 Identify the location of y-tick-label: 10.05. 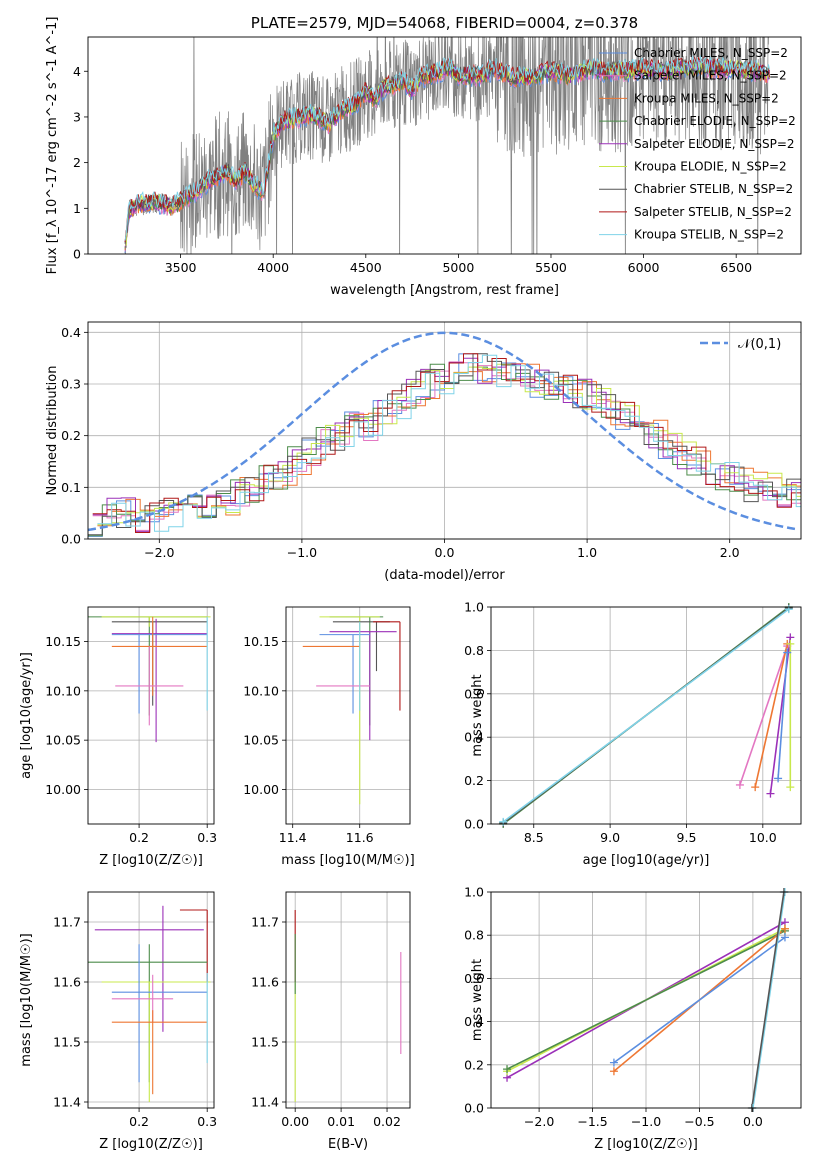
(261, 740).